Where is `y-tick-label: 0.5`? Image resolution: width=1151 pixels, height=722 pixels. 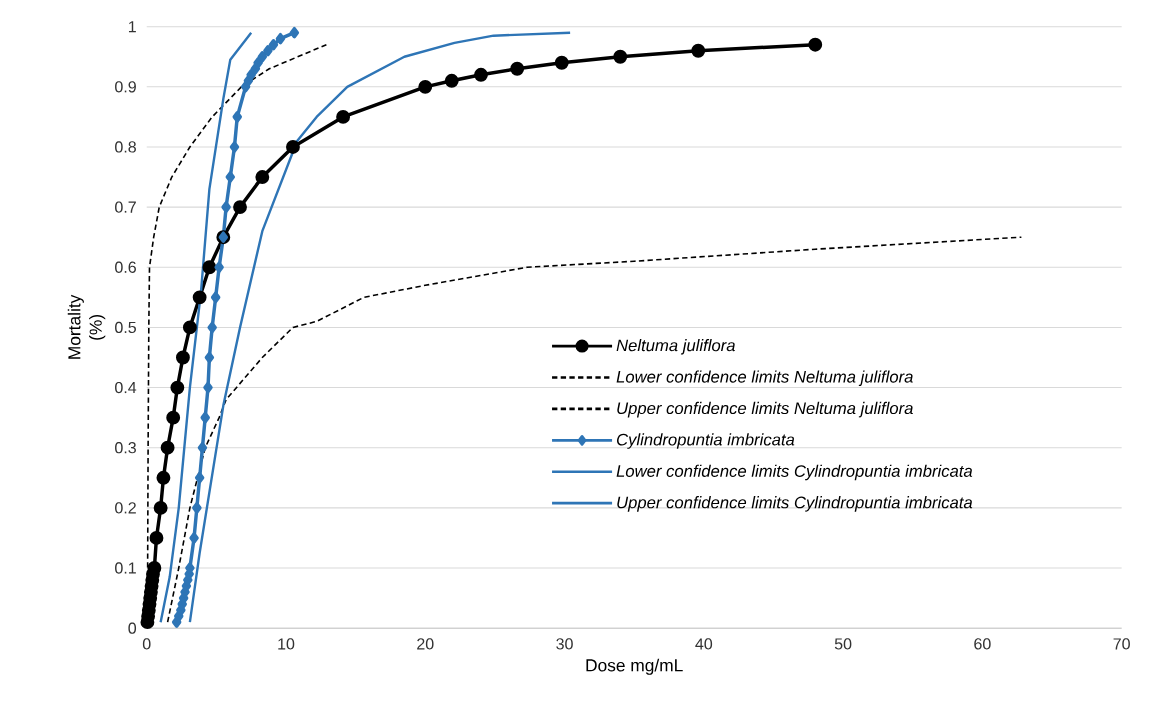
y-tick-label: 0.5 is located at coordinates (125, 327).